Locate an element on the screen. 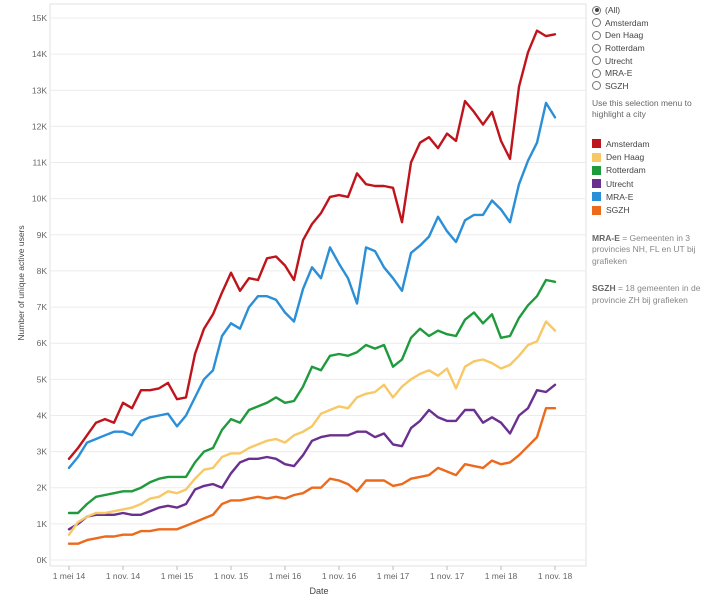 Image resolution: width=708 pixels, height=608 pixels. filter-option: SGZH is located at coordinates (648, 86).